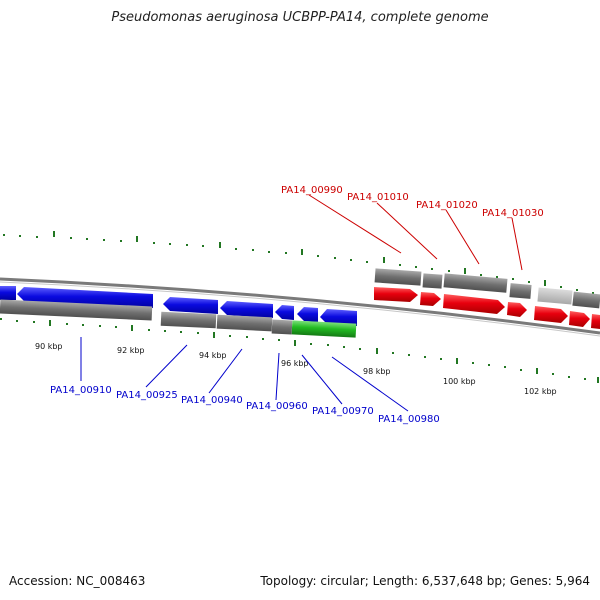  What do you see at coordinates (49, 346) in the screenshot?
I see `ruler-tick-label: 90 kbp` at bounding box center [49, 346].